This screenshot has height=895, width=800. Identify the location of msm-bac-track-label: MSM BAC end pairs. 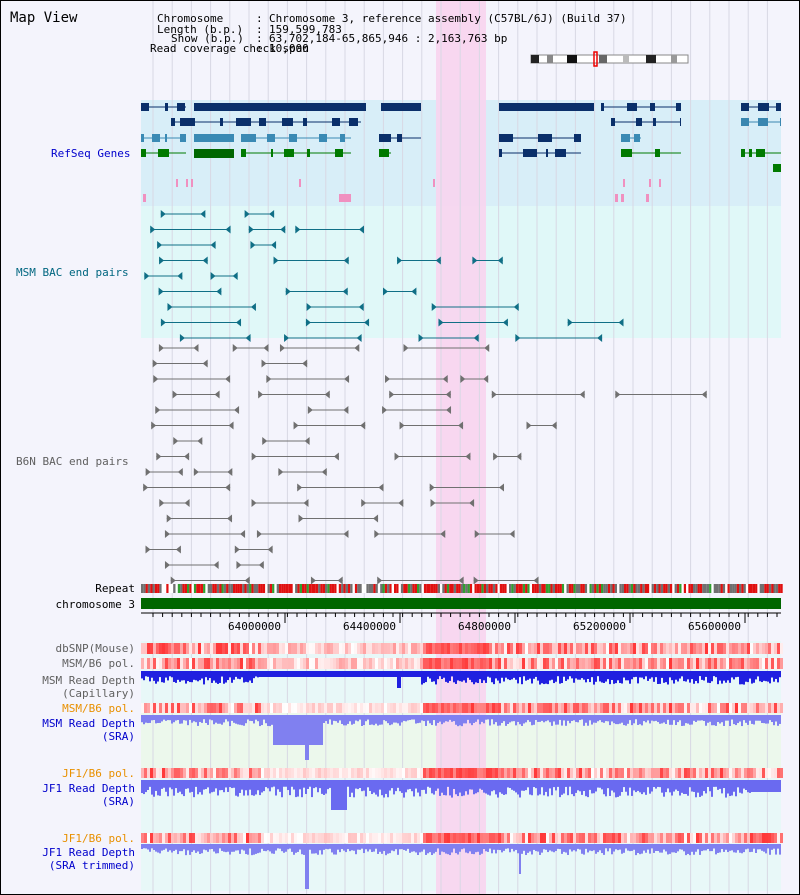
(72, 272).